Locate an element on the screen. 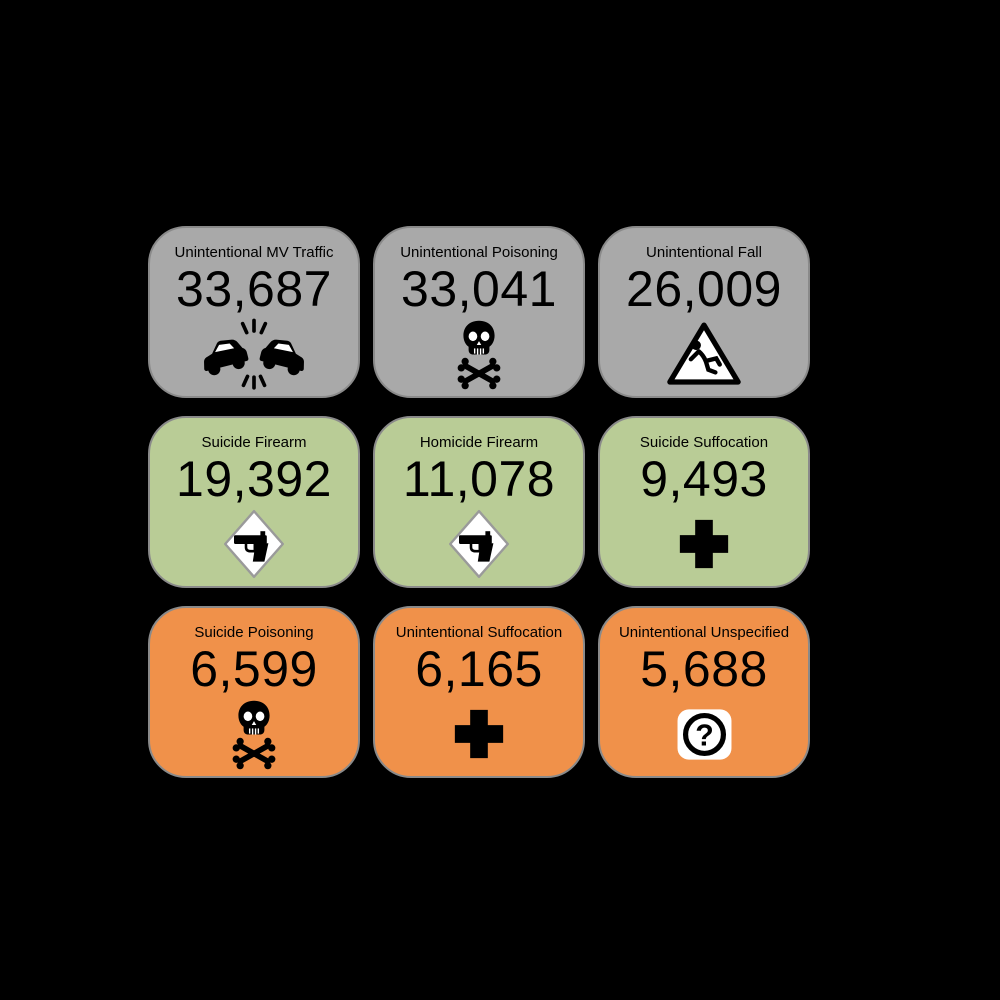 This screenshot has width=1000, height=1000. card-suicide-firearm: Suicide Firearm 19,392 is located at coordinates (254, 502).